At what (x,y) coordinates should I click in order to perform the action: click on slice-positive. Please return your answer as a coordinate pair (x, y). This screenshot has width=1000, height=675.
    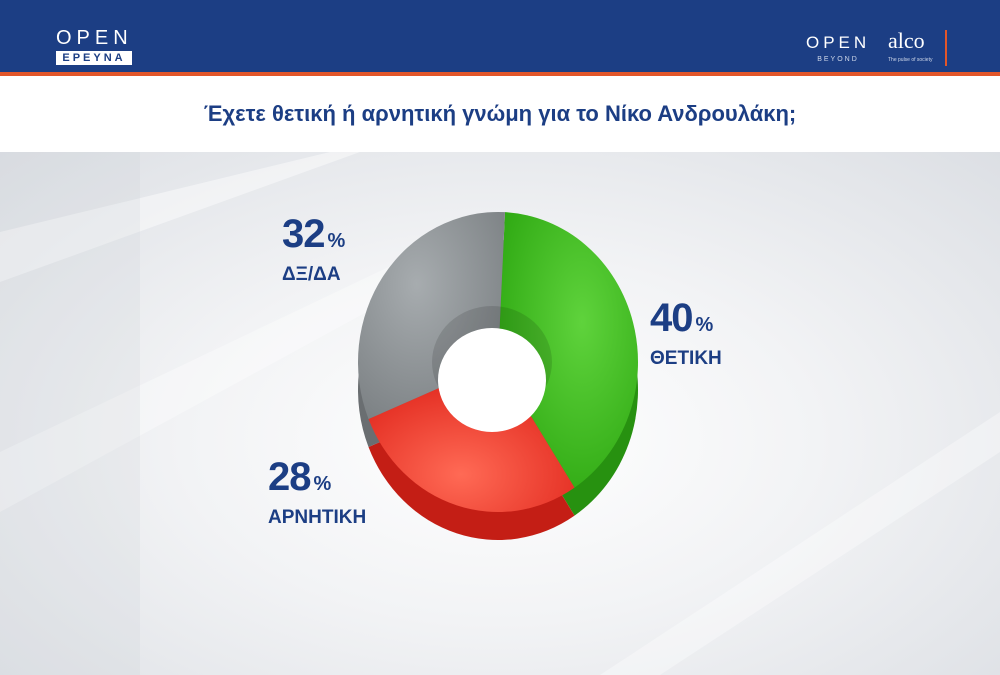
    Looking at the image, I should click on (568, 350).